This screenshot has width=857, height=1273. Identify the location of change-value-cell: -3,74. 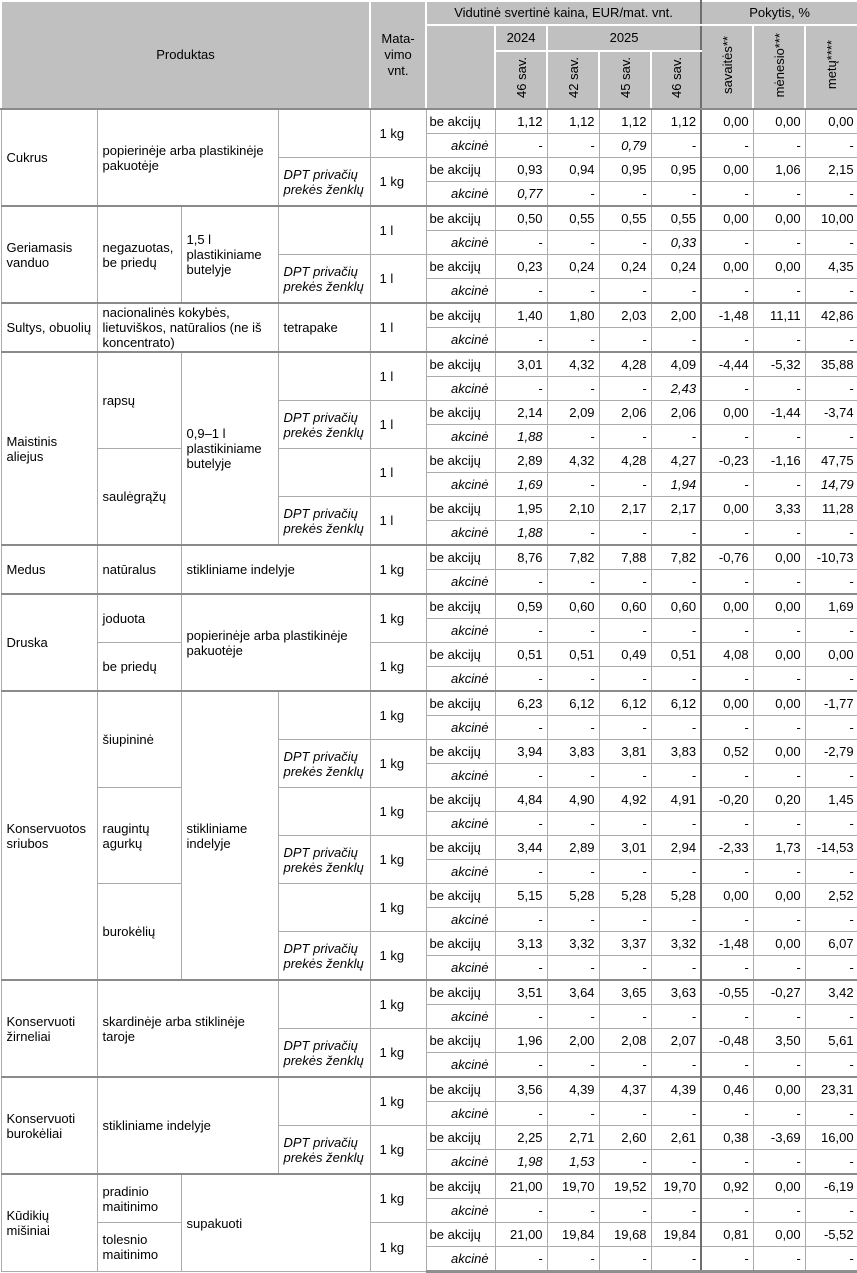
(830, 412).